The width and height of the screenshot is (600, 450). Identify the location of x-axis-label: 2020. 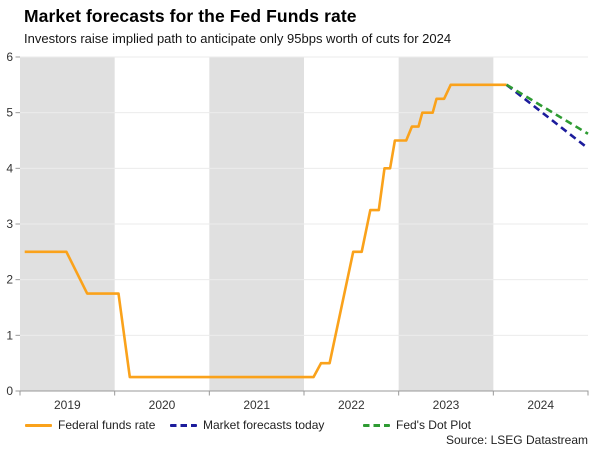
(162, 405).